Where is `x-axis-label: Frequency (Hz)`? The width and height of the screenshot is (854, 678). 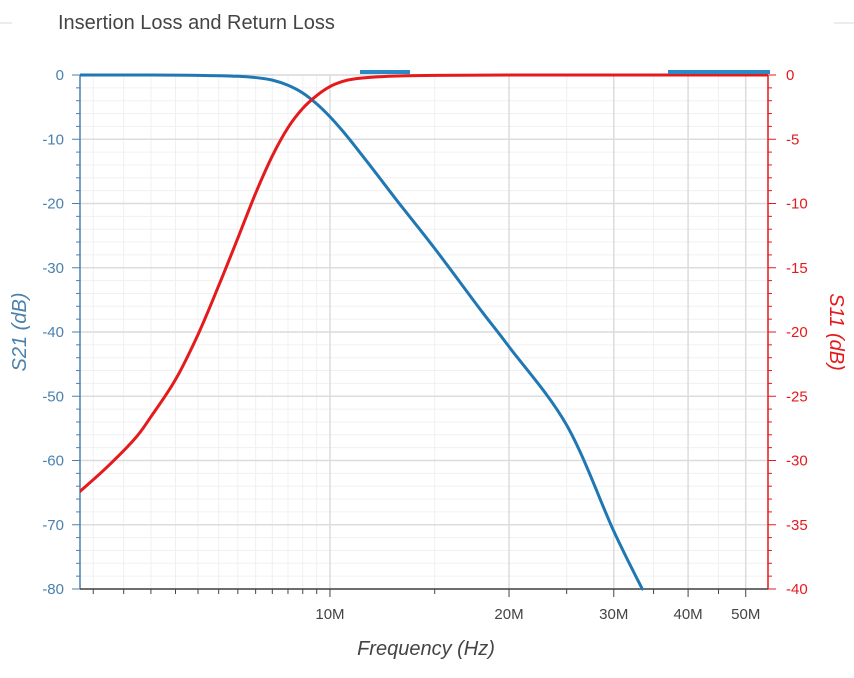 x-axis-label: Frequency (Hz) is located at coordinates (426, 649).